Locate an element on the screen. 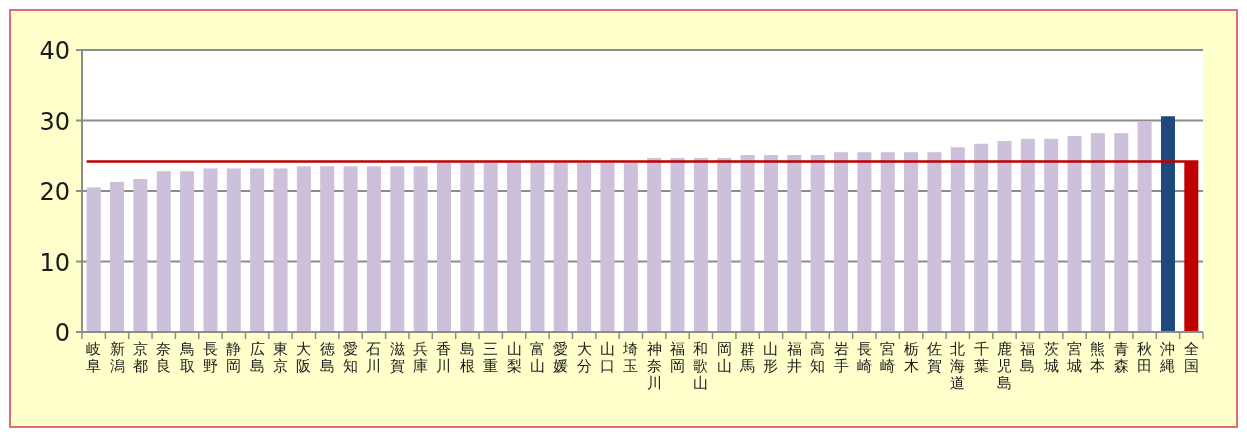 The width and height of the screenshot is (1247, 439). x-tick-label: 愛知 is located at coordinates (351, 357).